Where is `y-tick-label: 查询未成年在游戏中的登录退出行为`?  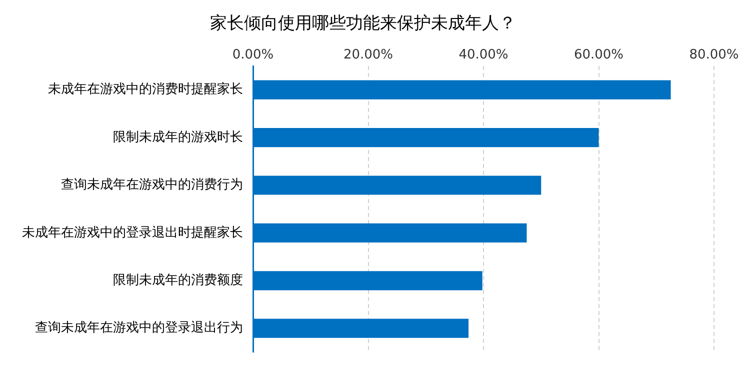 y-tick-label: 查询未成年在游戏中的登录退出行为 is located at coordinates (139, 328).